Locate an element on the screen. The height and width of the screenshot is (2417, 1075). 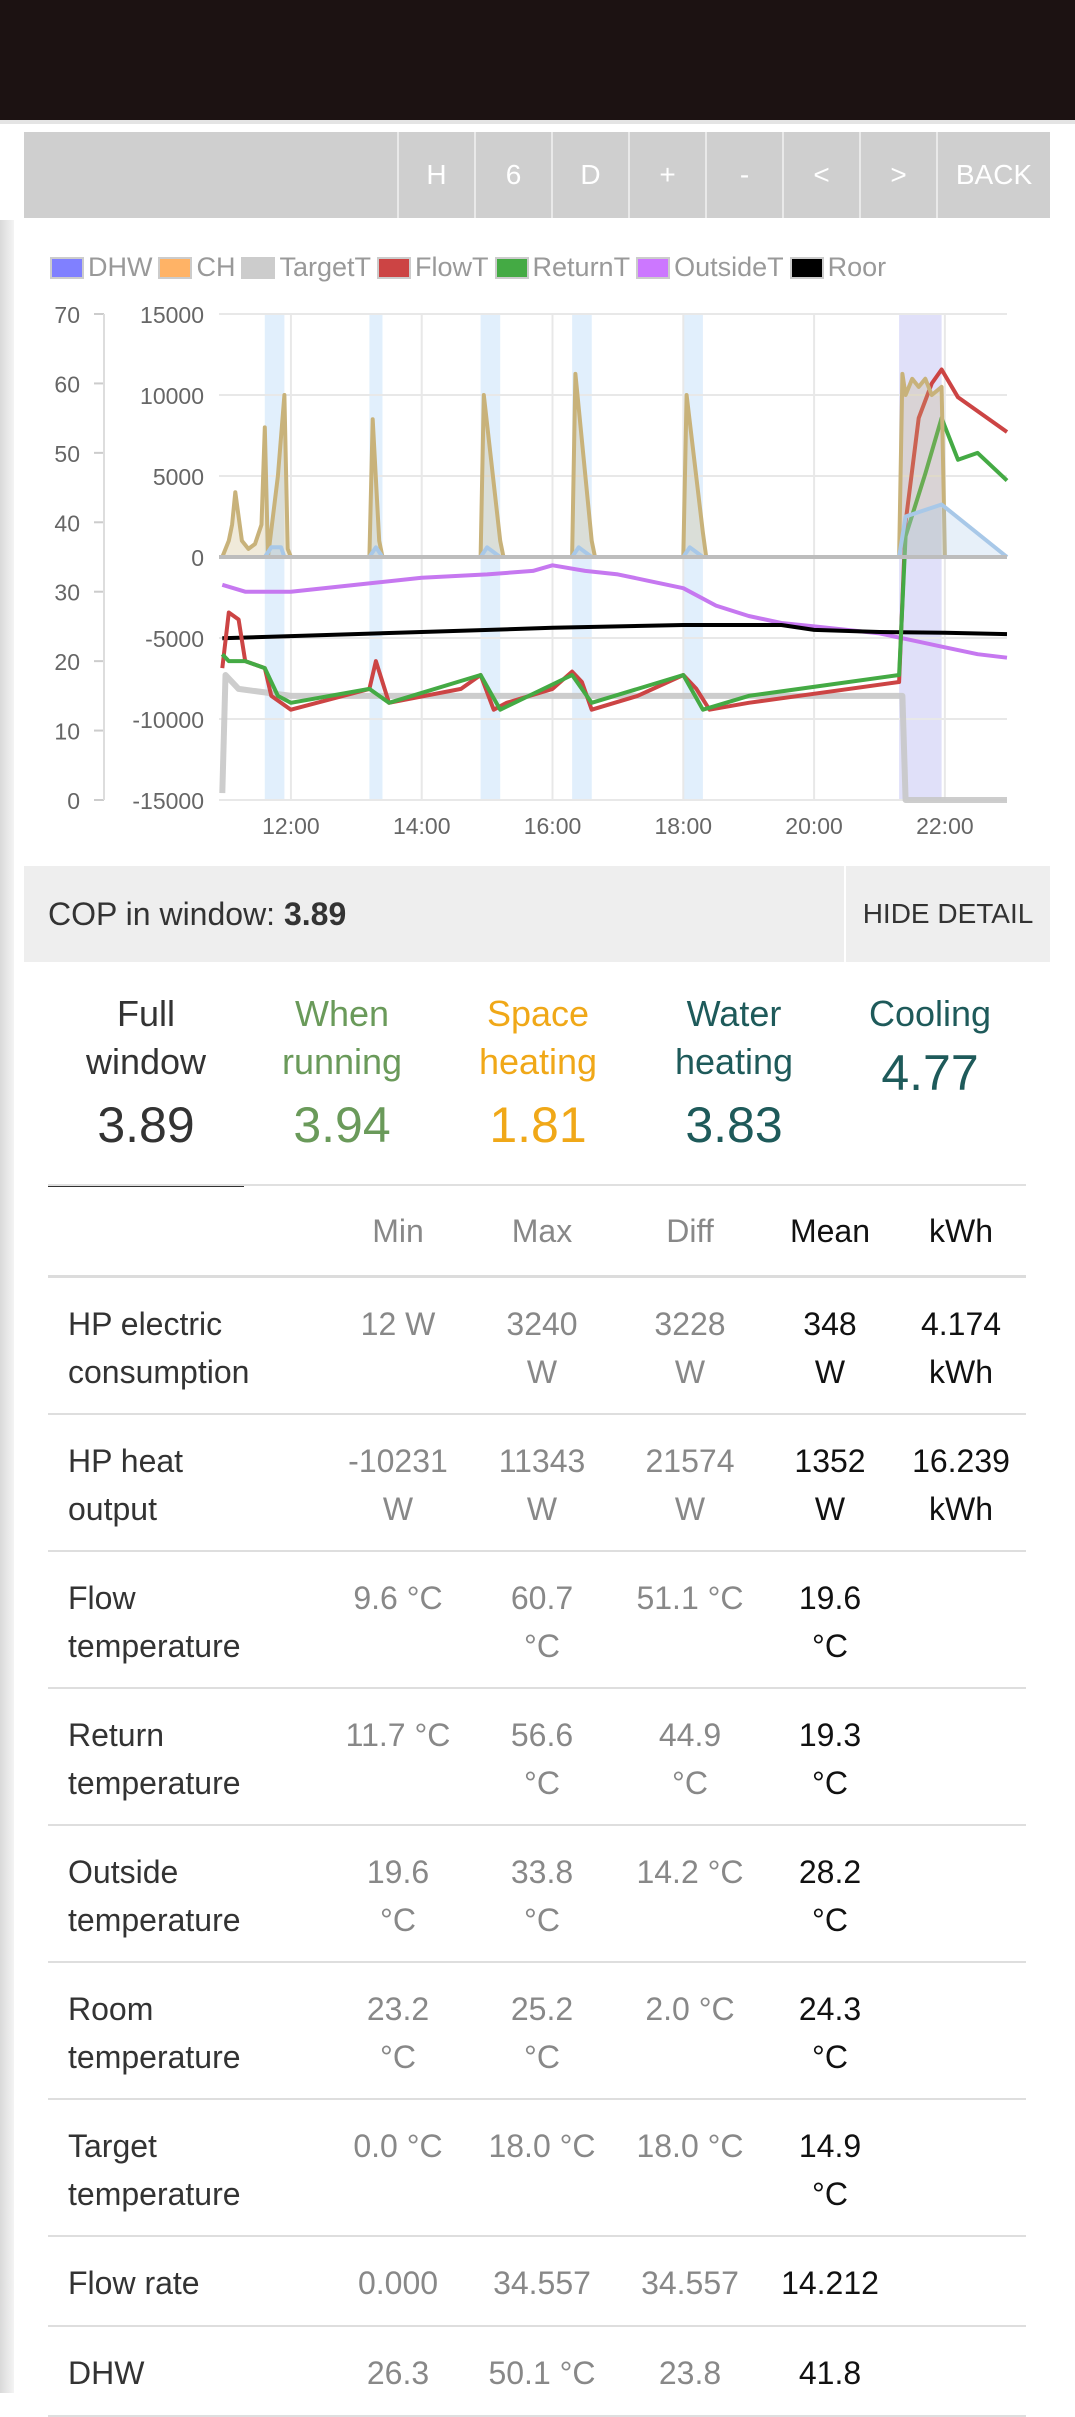
cell-mean: 14.212 is located at coordinates (830, 2281).